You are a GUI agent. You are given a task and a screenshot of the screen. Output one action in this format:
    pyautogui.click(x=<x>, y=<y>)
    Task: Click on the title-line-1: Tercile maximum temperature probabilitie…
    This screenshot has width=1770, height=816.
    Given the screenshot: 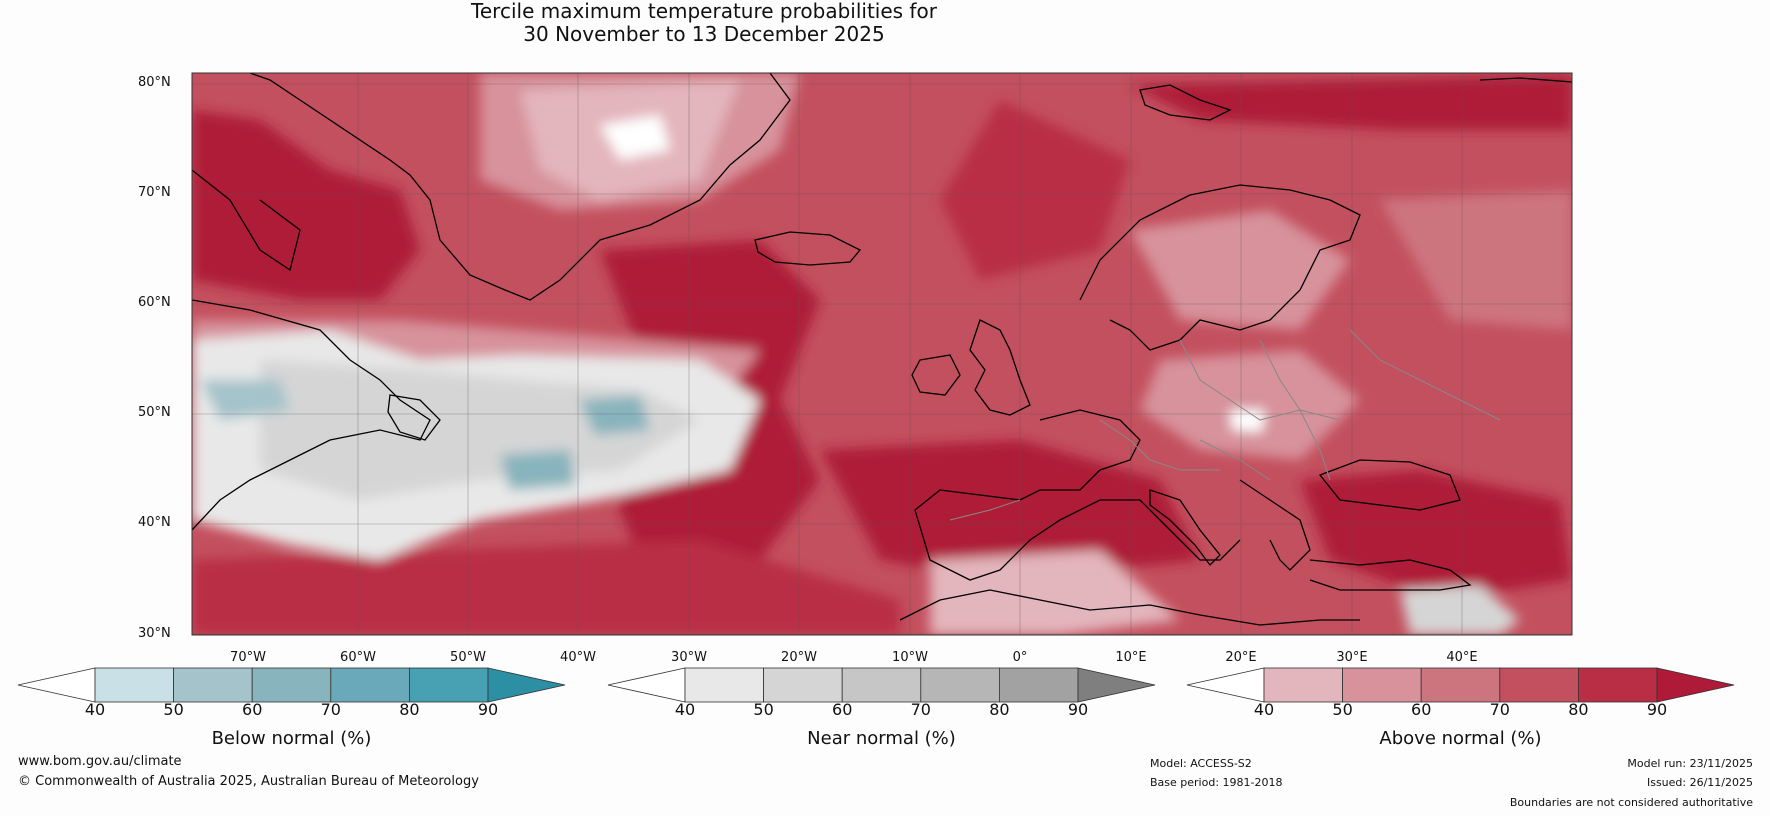 What is the action you would take?
    pyautogui.click(x=704, y=11)
    